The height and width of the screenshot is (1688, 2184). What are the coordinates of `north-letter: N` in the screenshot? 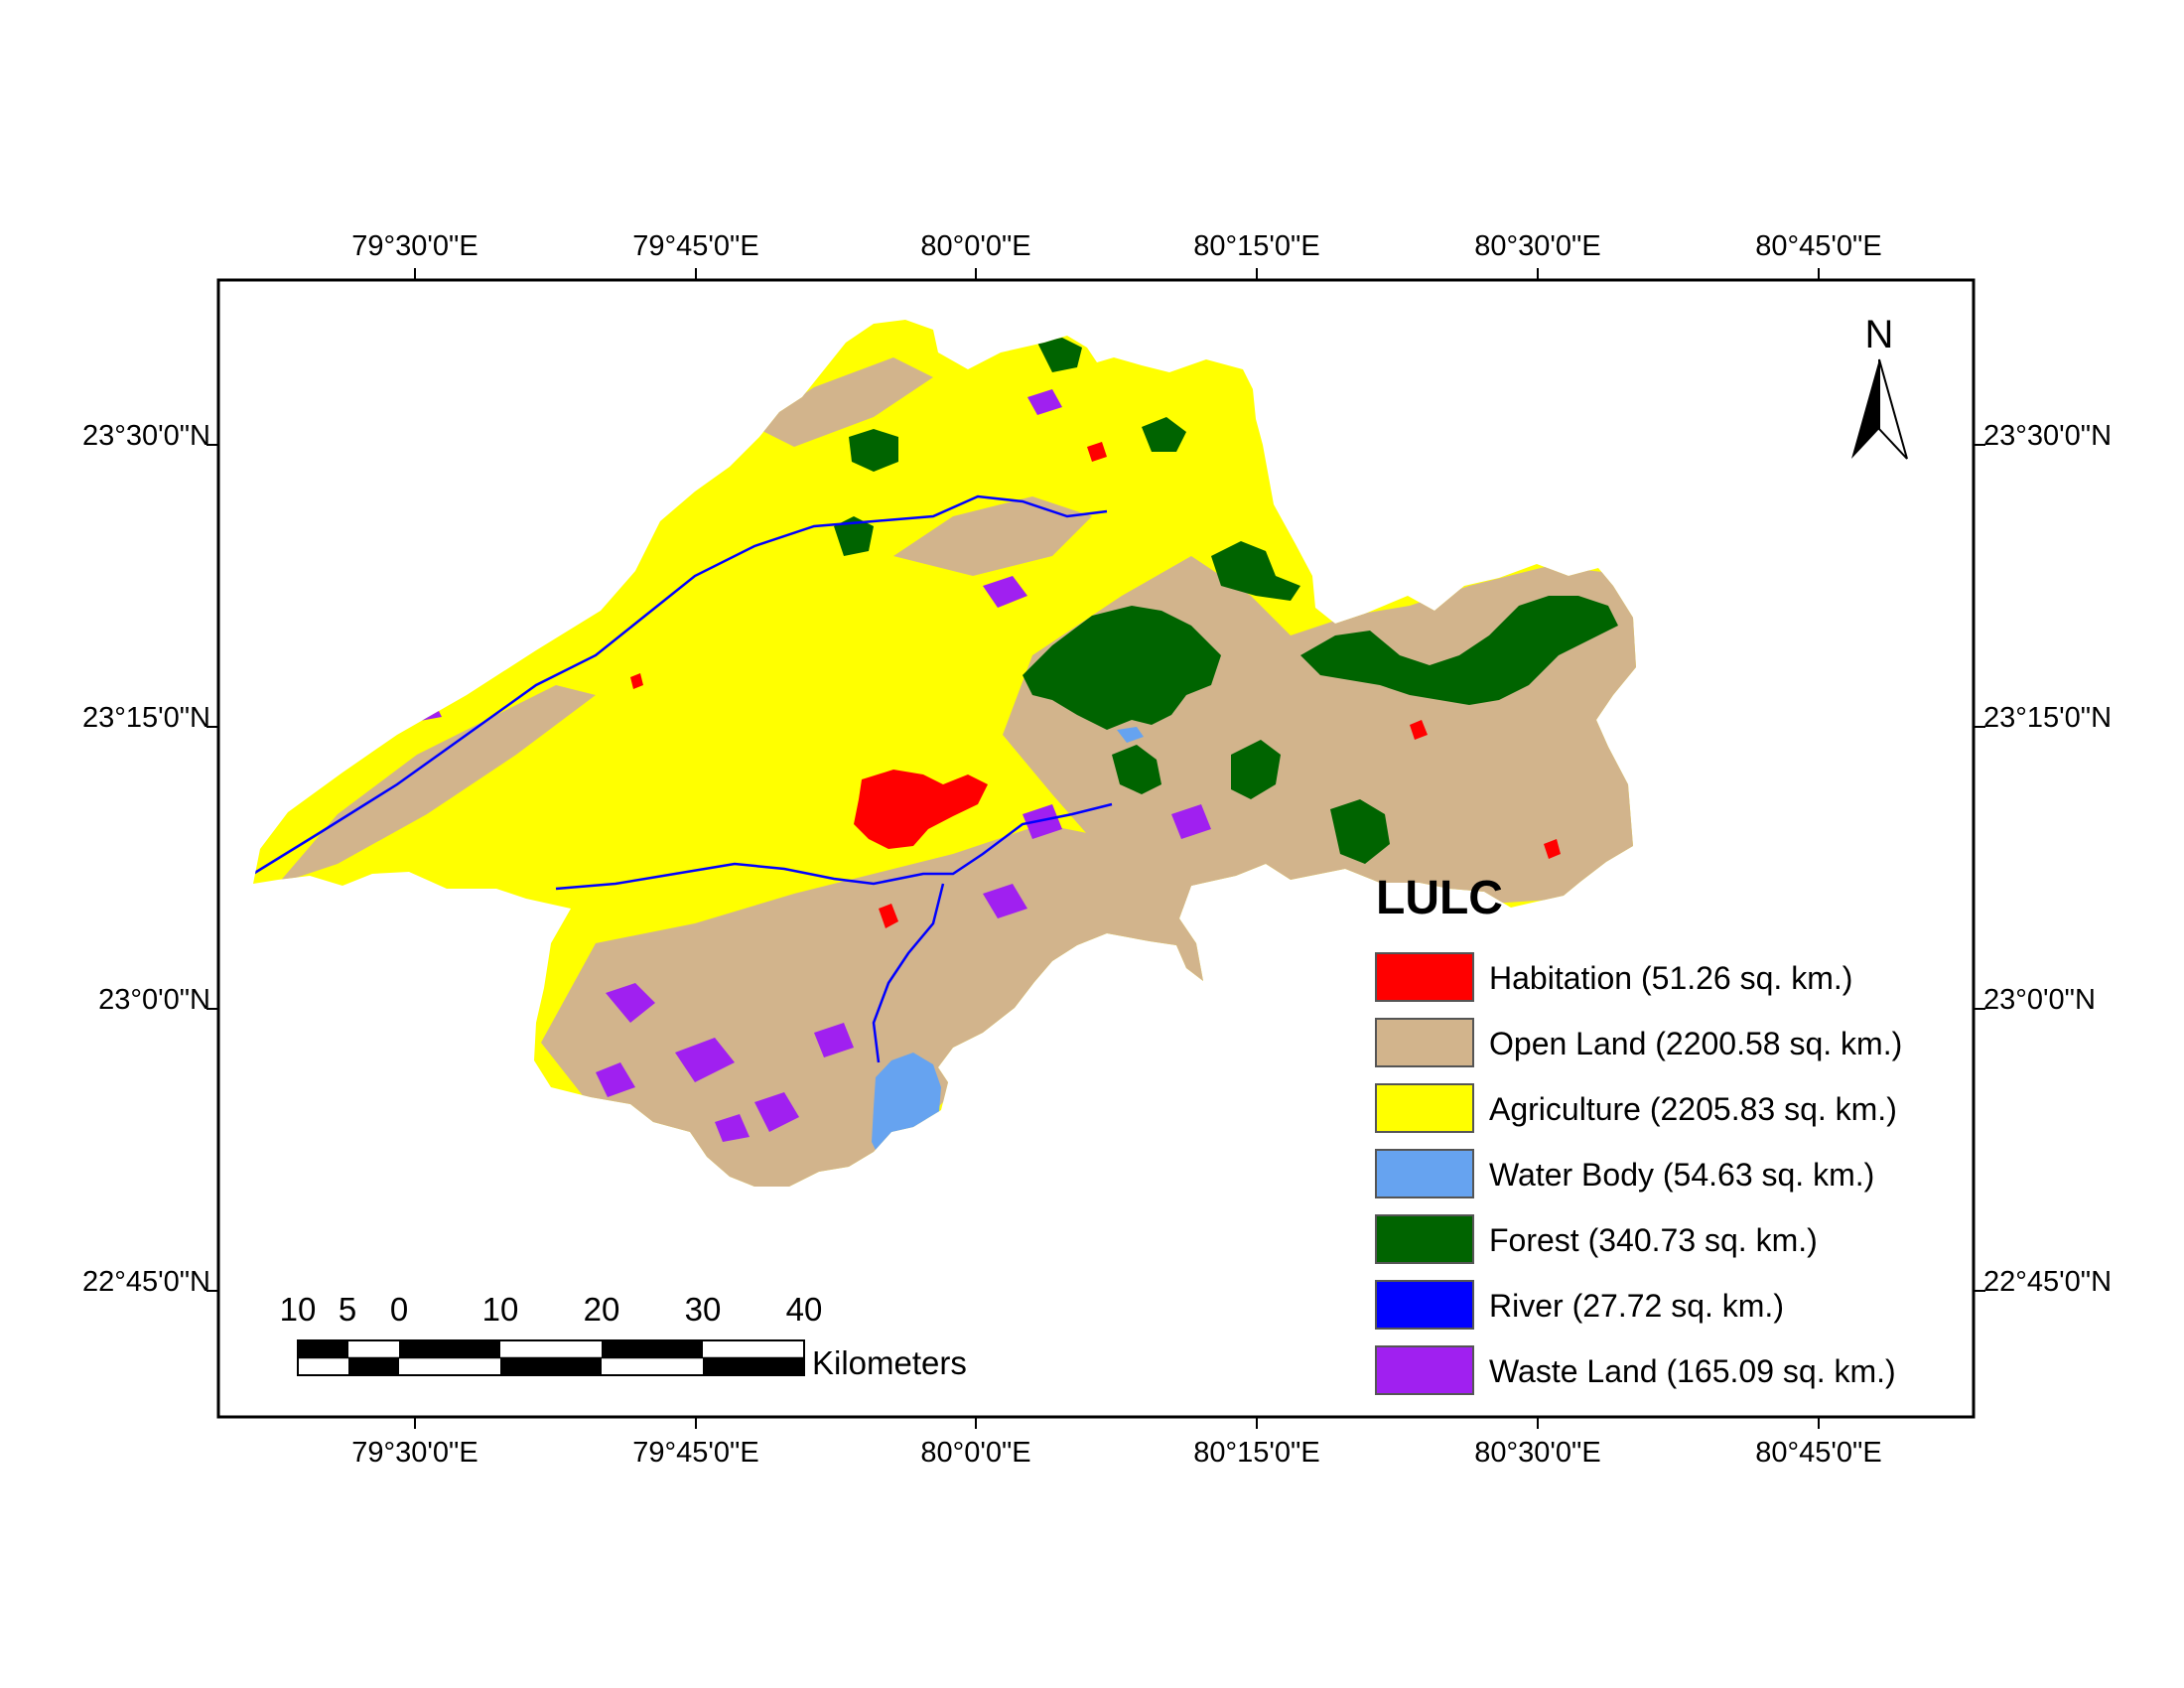 It's located at (1879, 334).